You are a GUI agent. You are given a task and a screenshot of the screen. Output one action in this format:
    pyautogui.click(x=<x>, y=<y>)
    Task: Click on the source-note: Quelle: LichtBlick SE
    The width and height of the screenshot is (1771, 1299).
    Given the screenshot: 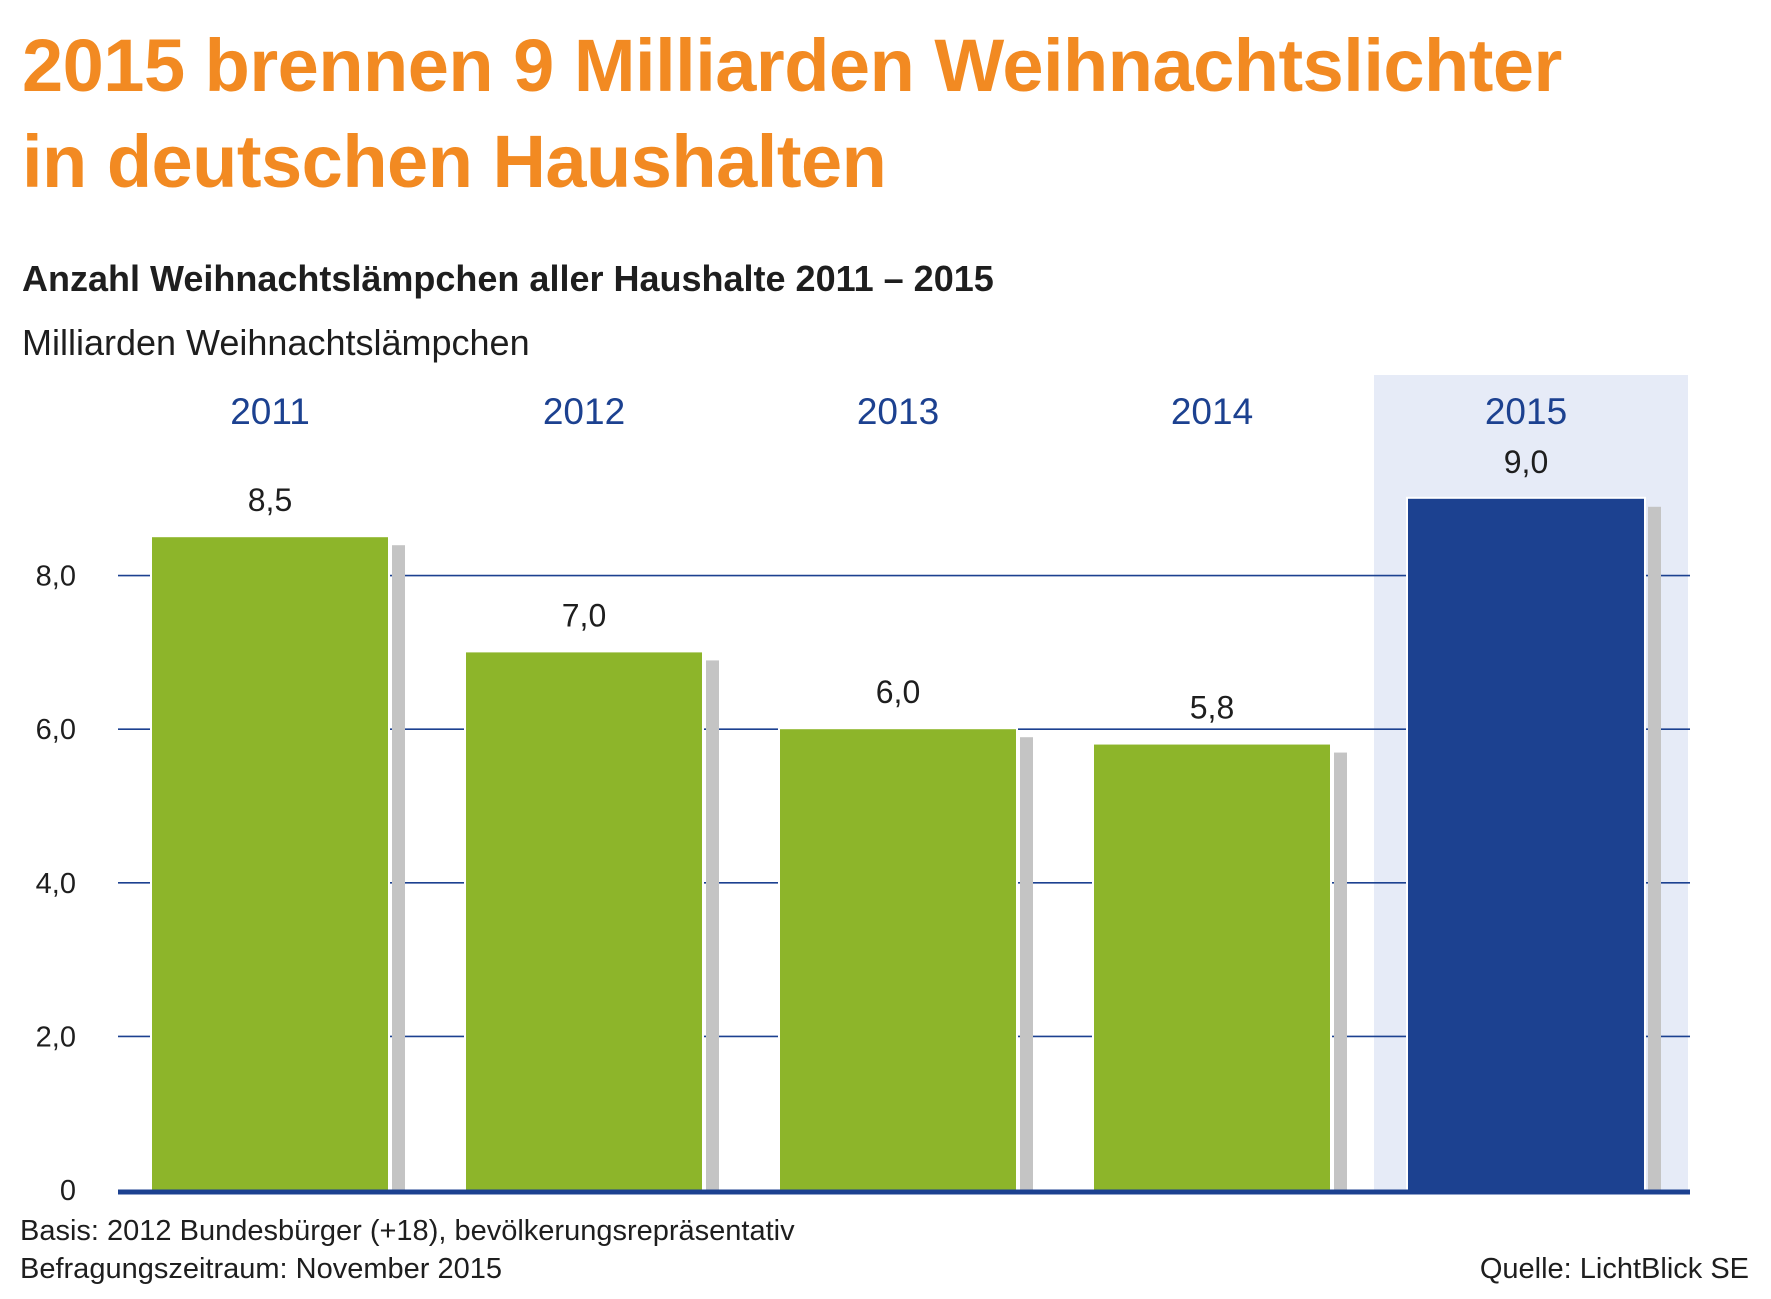 What is the action you would take?
    pyautogui.click(x=1614, y=1269)
    